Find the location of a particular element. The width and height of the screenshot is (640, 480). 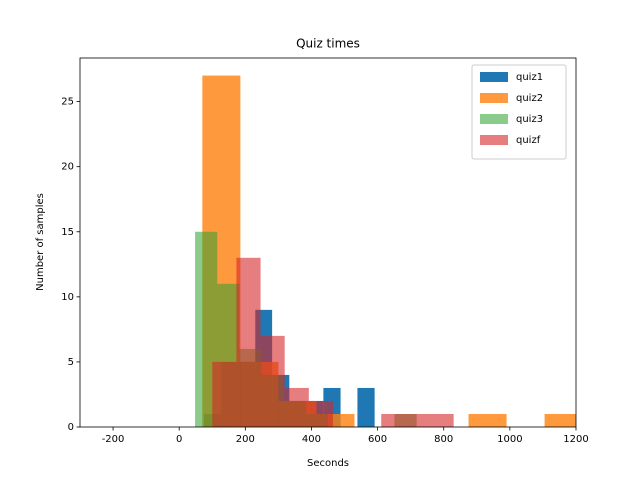

x-tick-label: 1200 is located at coordinates (575, 439).